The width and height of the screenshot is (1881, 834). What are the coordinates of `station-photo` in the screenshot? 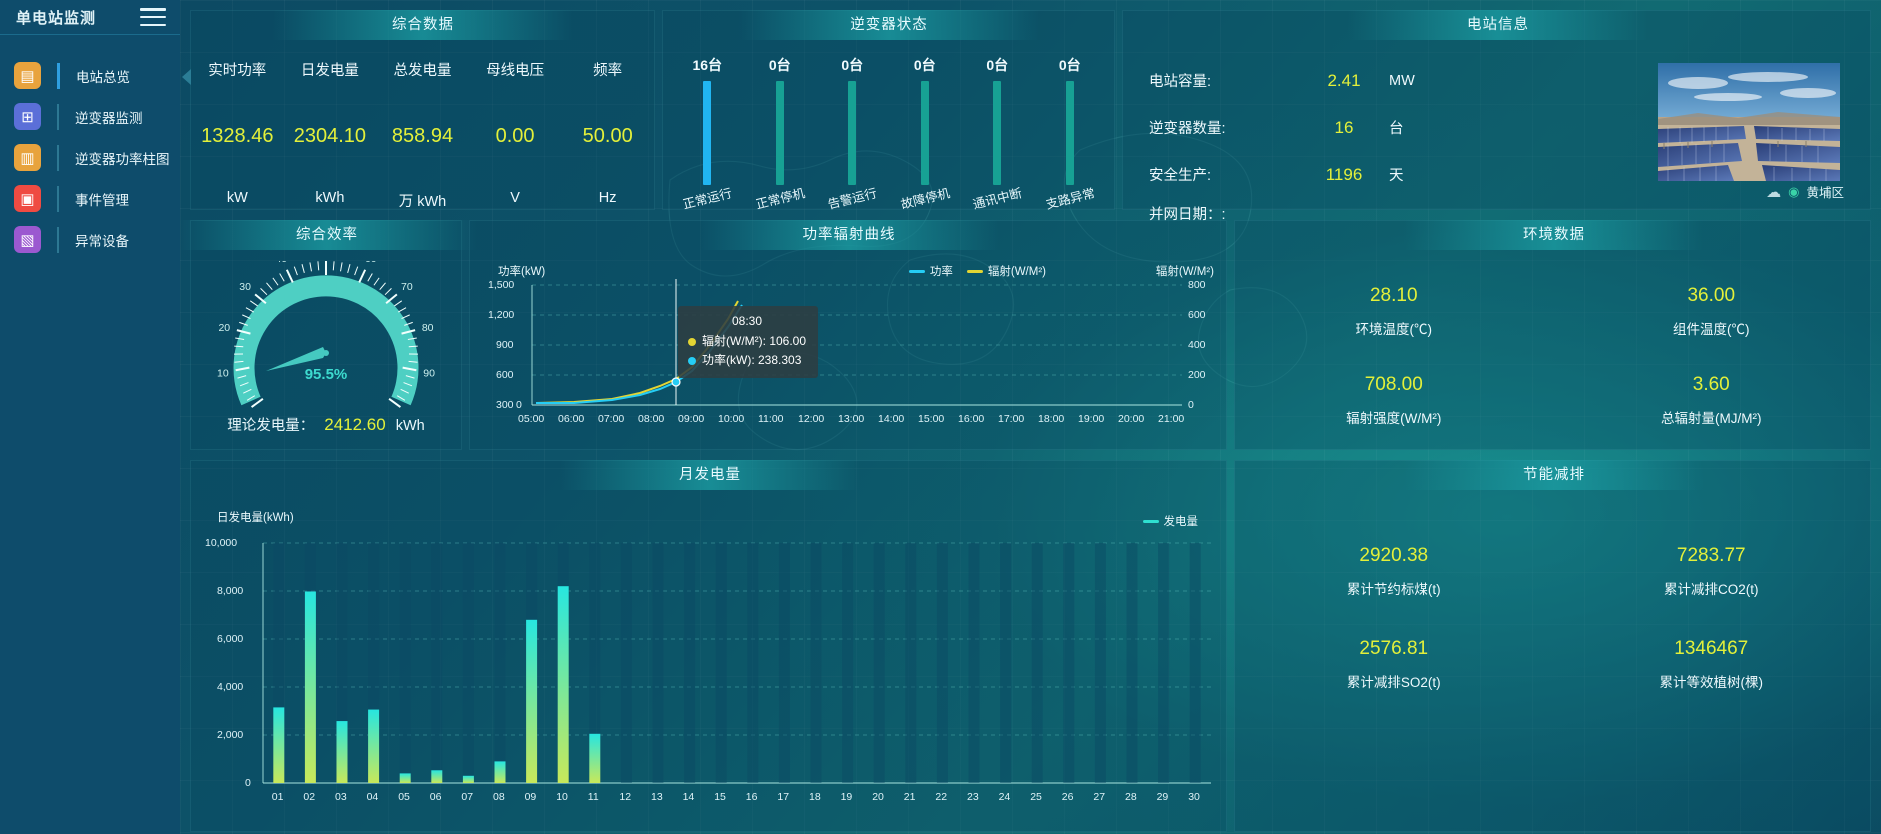 It's located at (1749, 122).